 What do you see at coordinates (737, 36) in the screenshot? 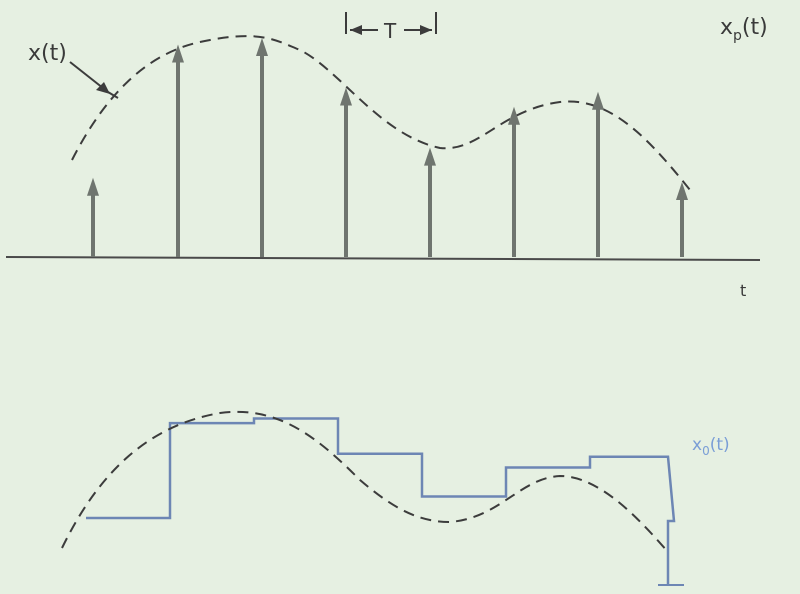
I see `xp-subscript: p` at bounding box center [737, 36].